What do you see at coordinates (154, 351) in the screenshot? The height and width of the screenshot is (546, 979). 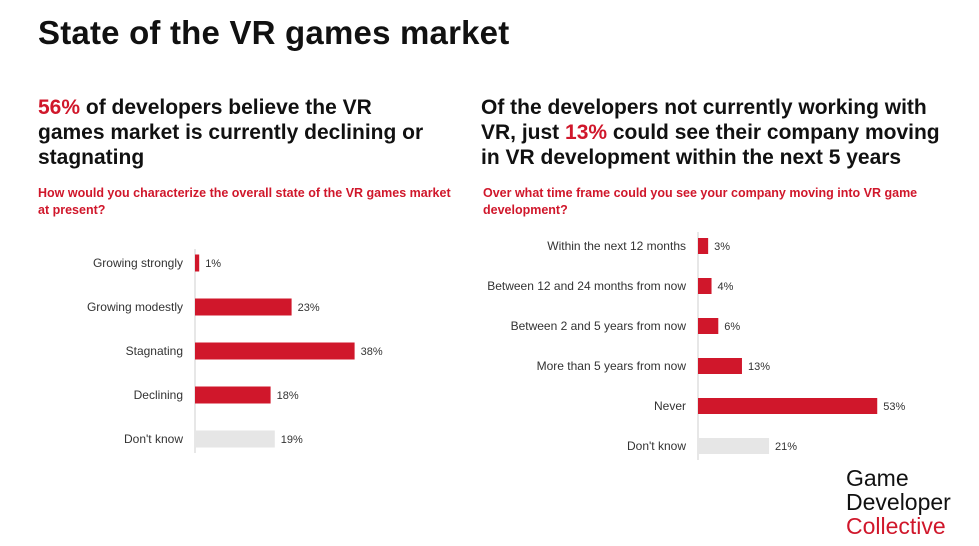 I see `market-state-category-label: Stagnating` at bounding box center [154, 351].